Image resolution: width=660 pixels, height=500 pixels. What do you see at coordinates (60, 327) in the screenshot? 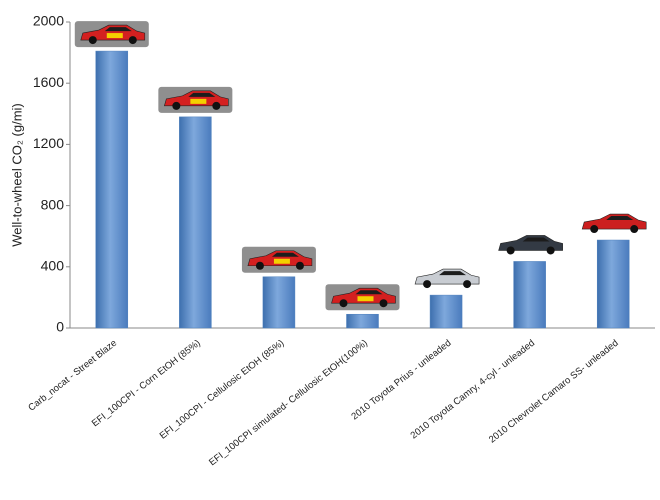
I see `y-tick-label: 0` at bounding box center [60, 327].